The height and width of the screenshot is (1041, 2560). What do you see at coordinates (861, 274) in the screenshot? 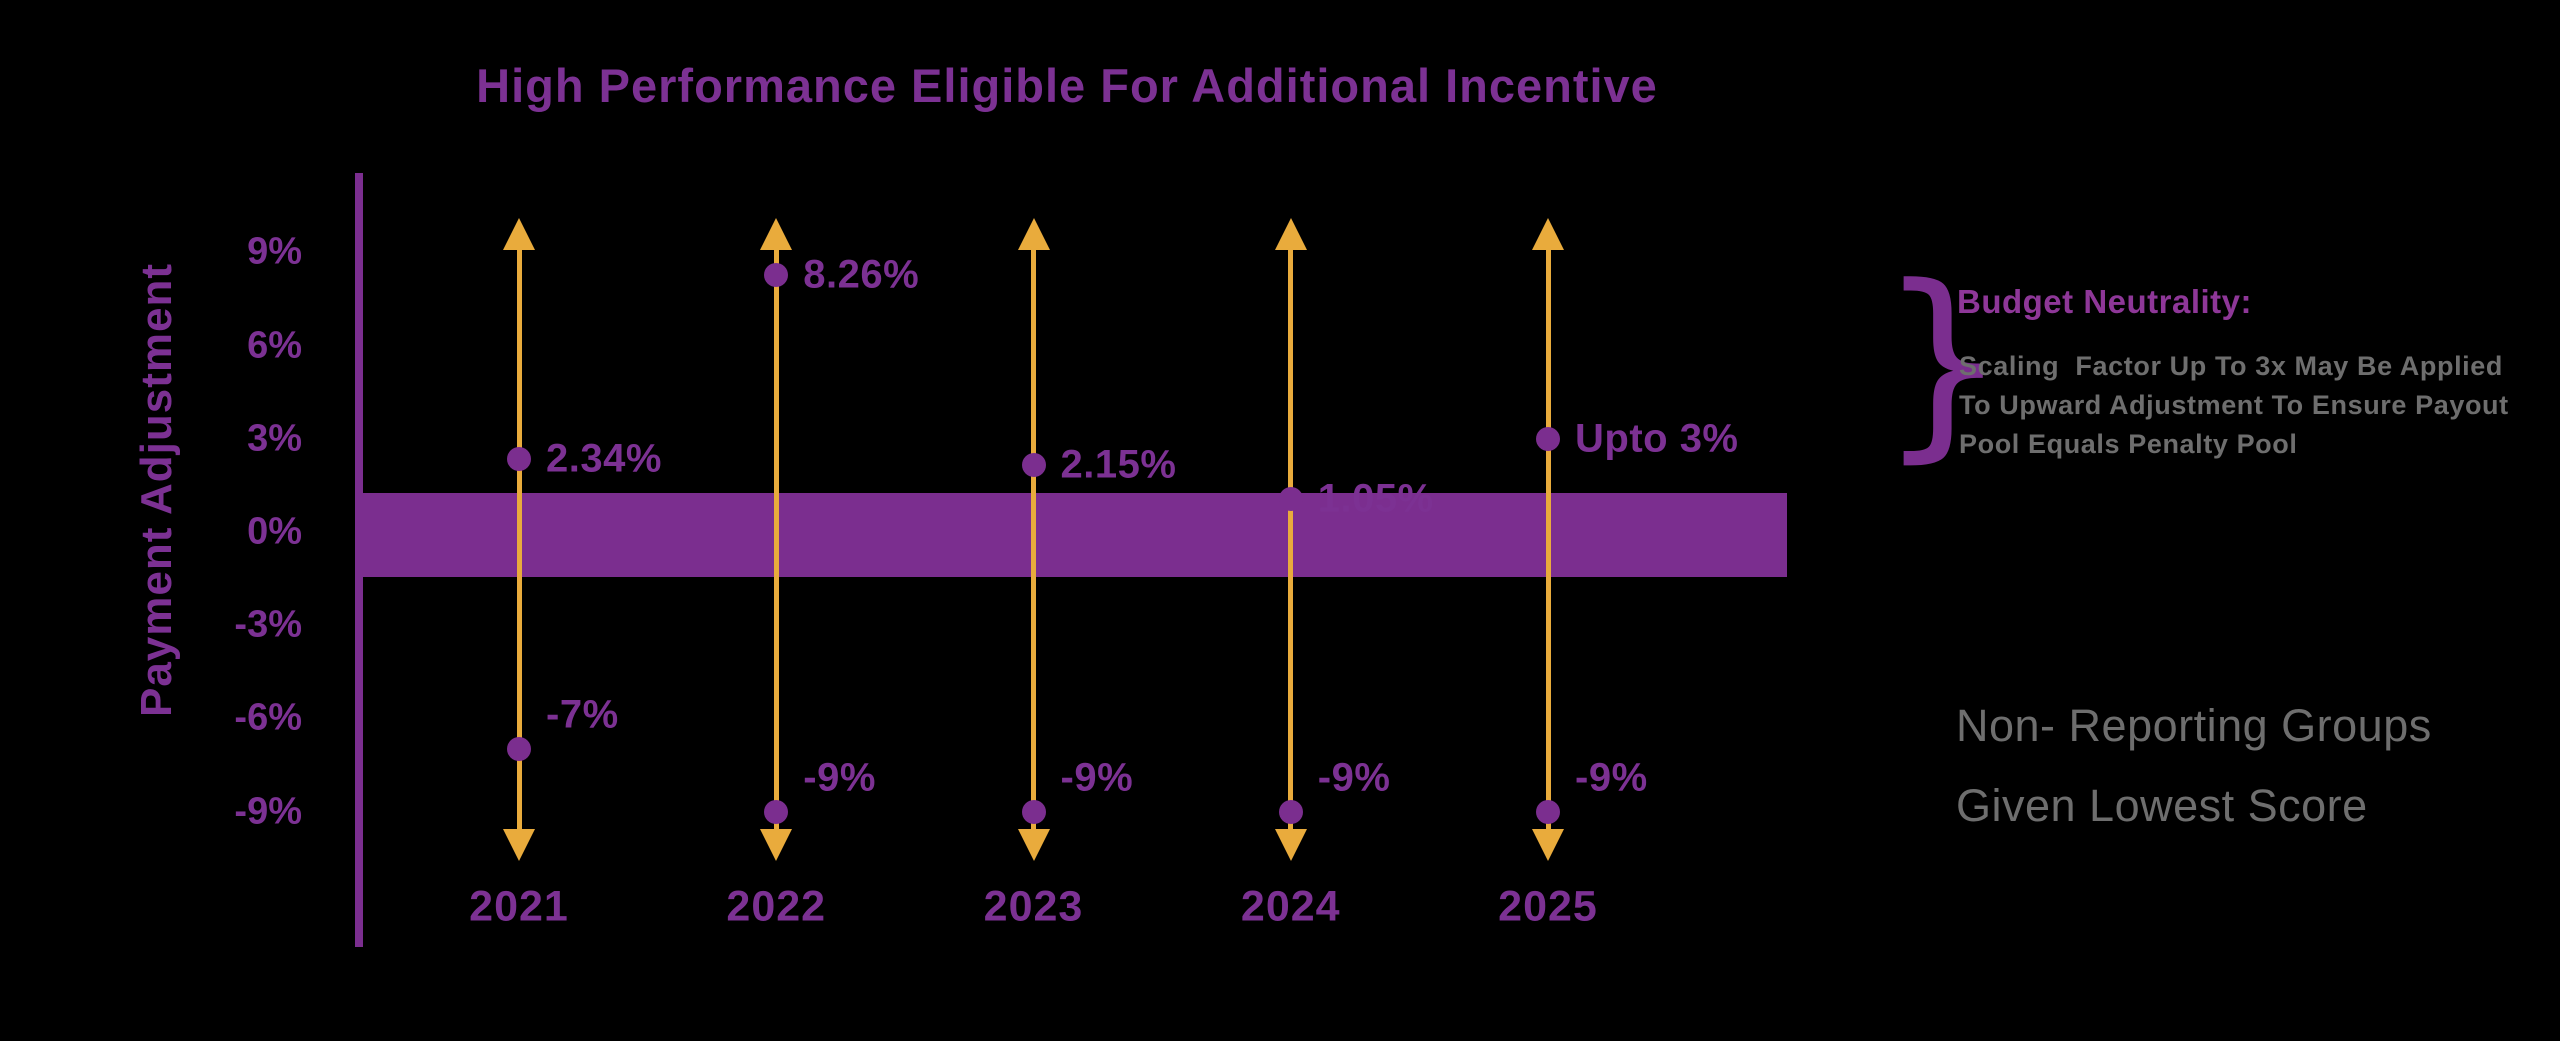
I see `data-point-label: 8.26%` at bounding box center [861, 274].